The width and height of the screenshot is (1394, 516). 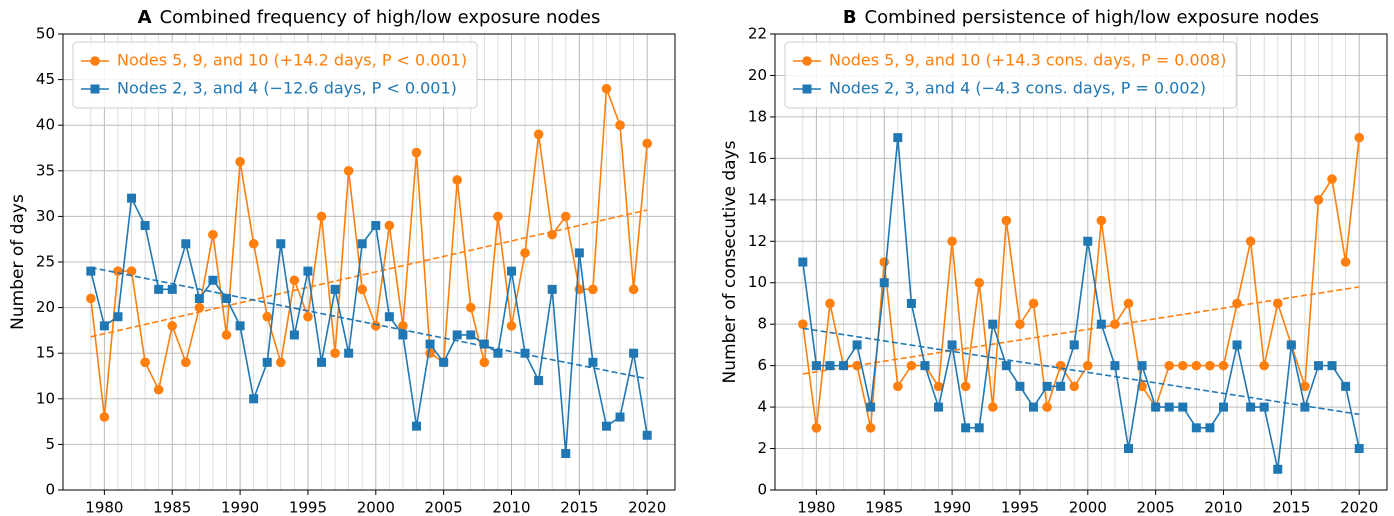 I want to click on x-tick-label: 2005, so click(x=1156, y=507).